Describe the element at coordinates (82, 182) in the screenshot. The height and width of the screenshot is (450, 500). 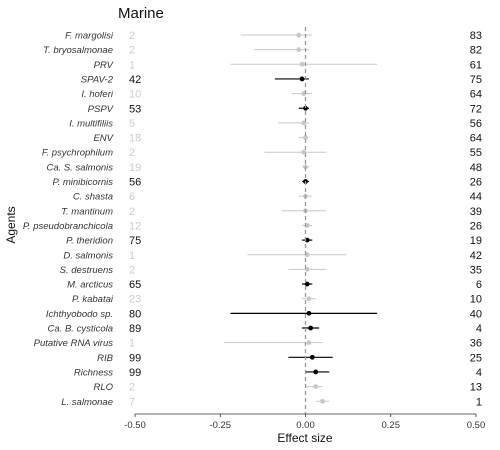
I see `agent-label: P. minibicornis` at that location.